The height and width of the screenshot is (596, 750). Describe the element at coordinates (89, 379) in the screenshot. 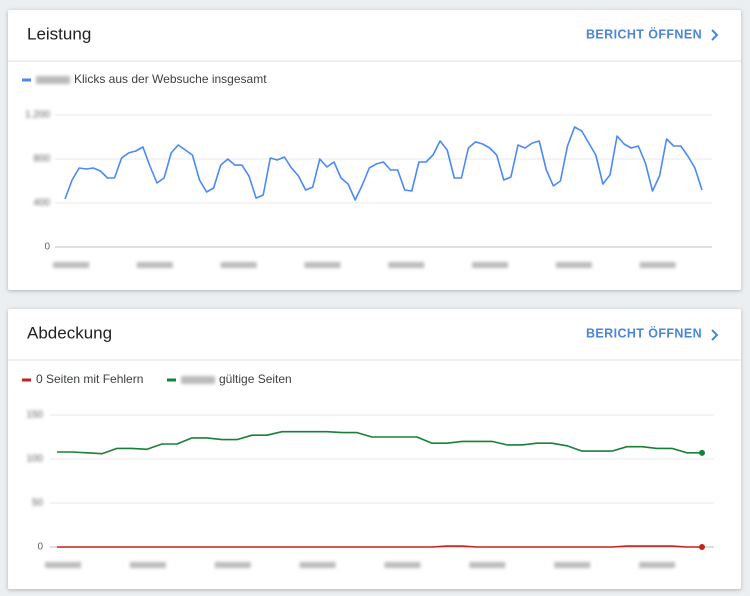

I see `legend-label: 0 Seiten mit Fehlern` at that location.